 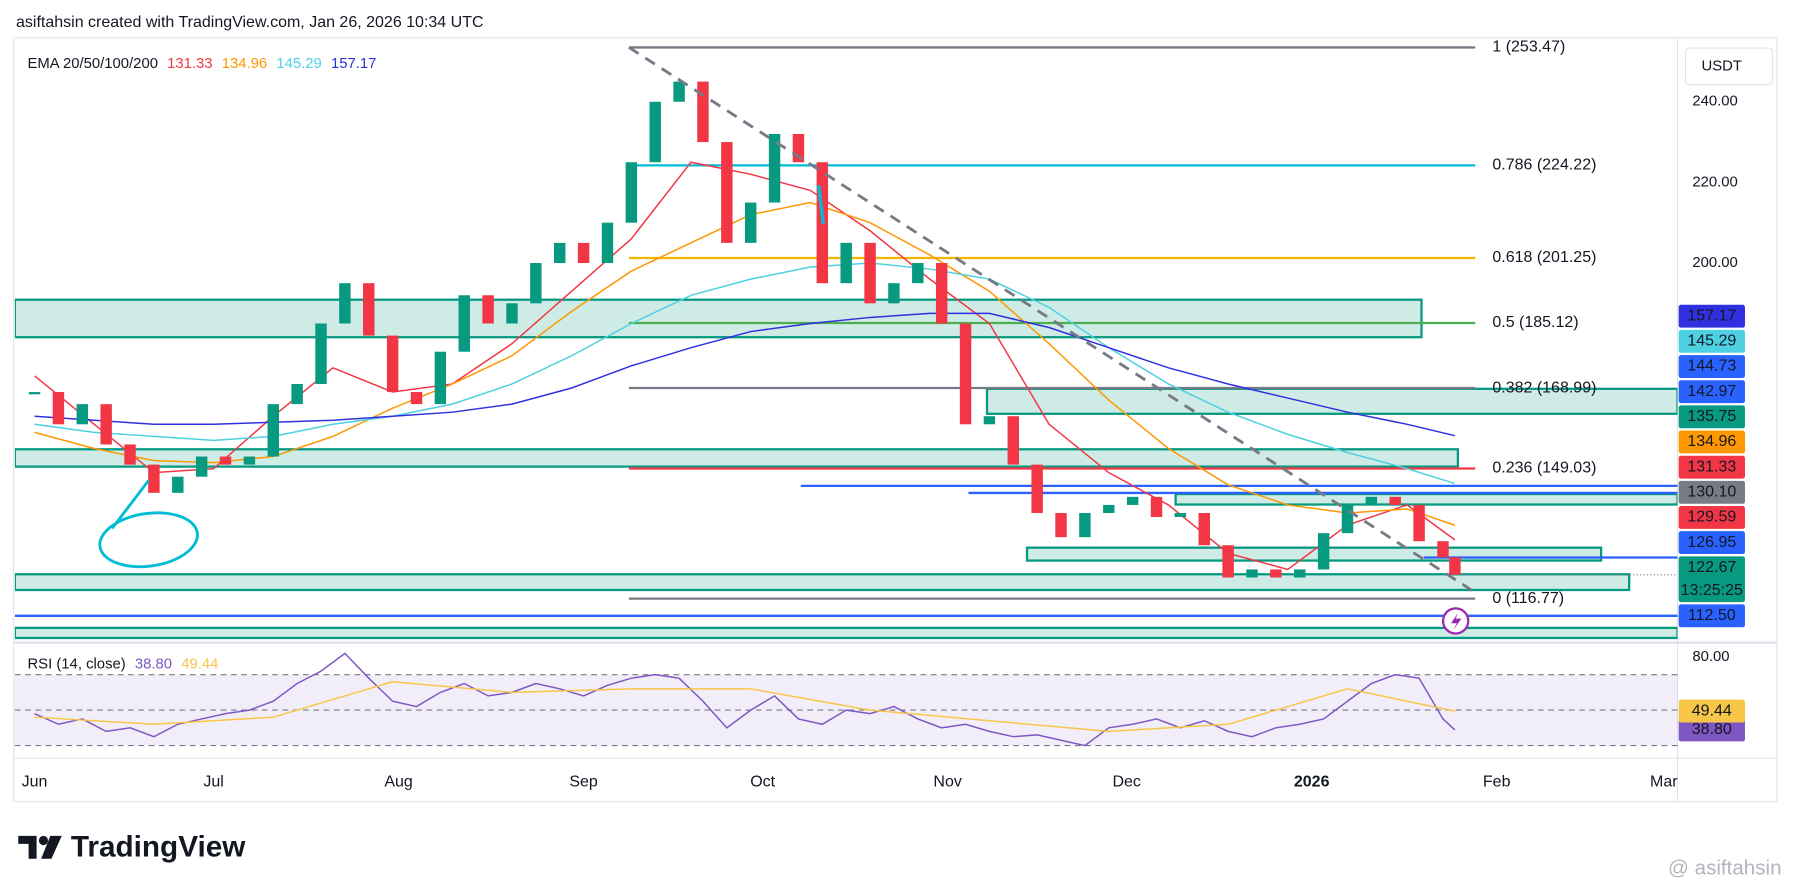 I want to click on x-tick-label: 2026, so click(x=1312, y=781).